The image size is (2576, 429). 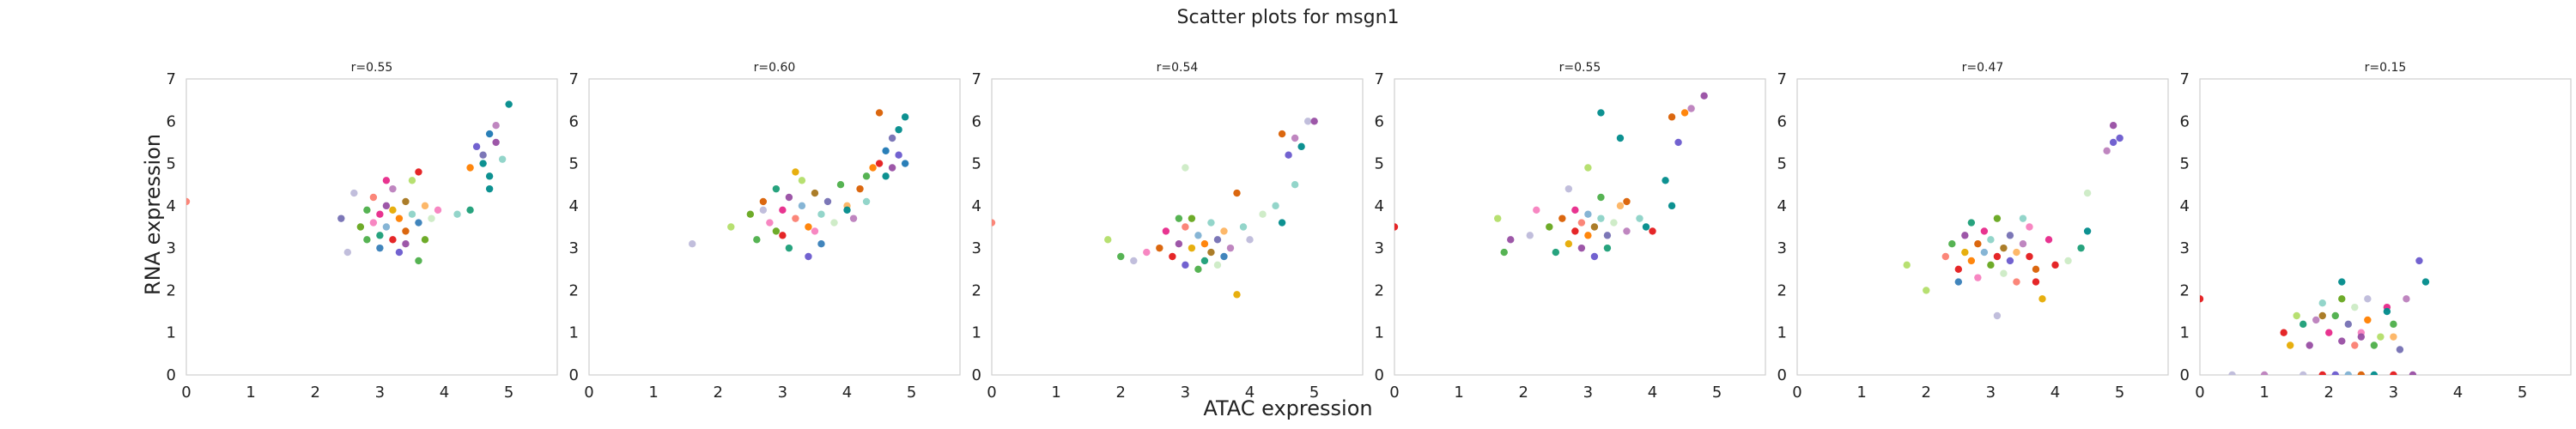 I want to click on y-tick-label: 0, so click(x=976, y=375).